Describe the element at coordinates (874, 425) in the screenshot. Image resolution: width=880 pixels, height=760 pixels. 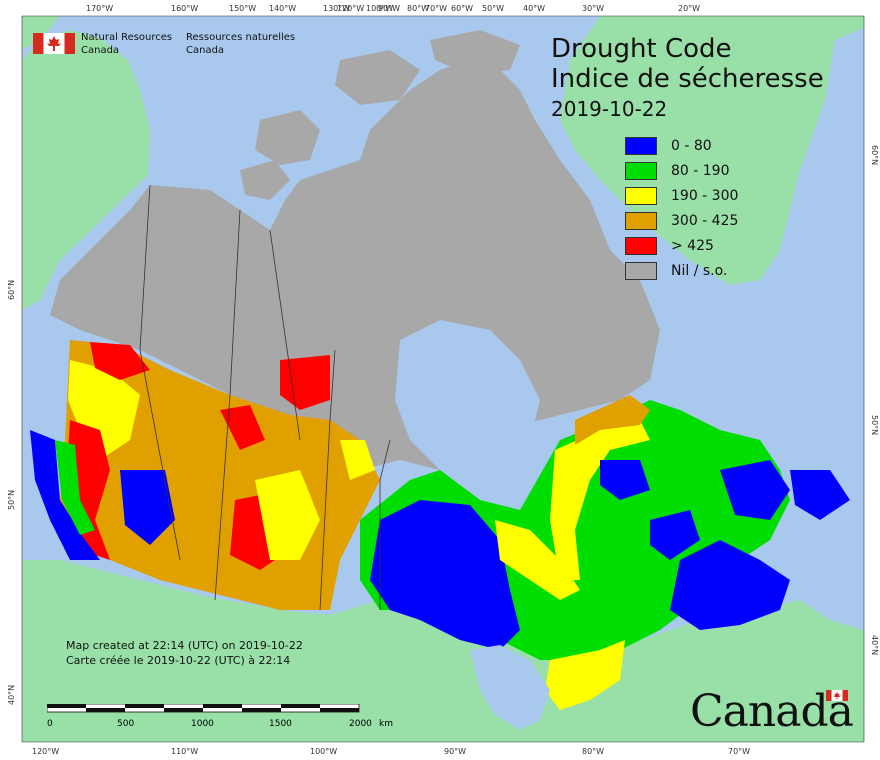
I see `grid-label-right-1: 50°N` at that location.